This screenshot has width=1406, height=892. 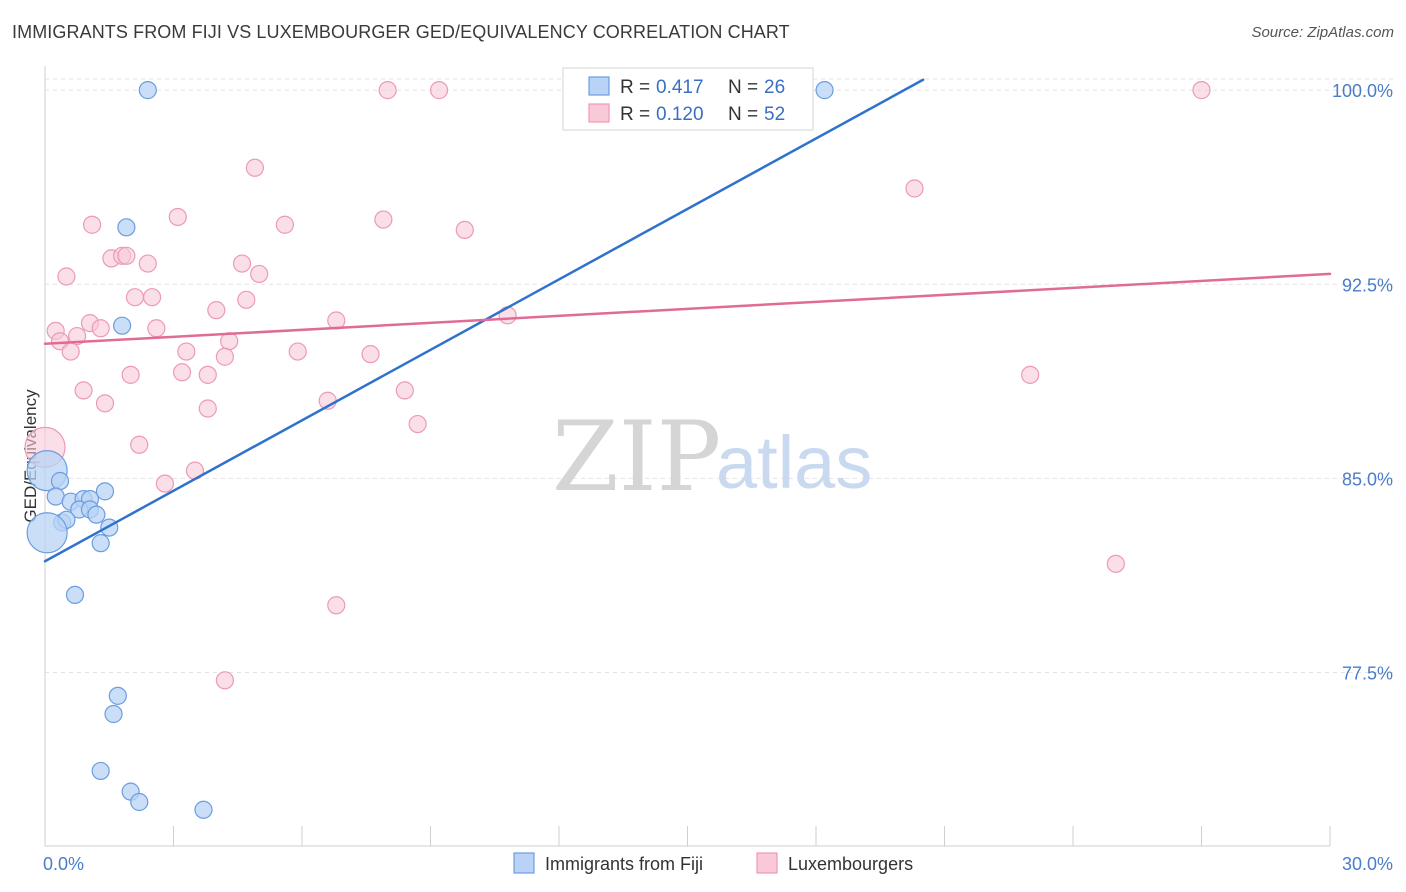 I want to click on x-tick-label: 30.0%, so click(x=1367, y=864).